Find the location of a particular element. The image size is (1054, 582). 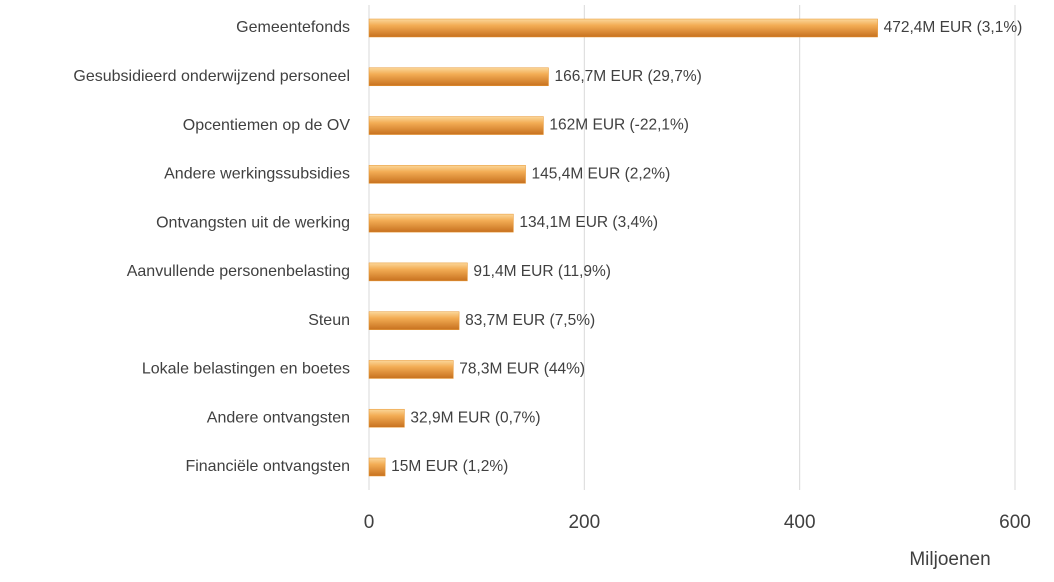

y-tick-label: Lokale belastingen en boetes is located at coordinates (246, 369).